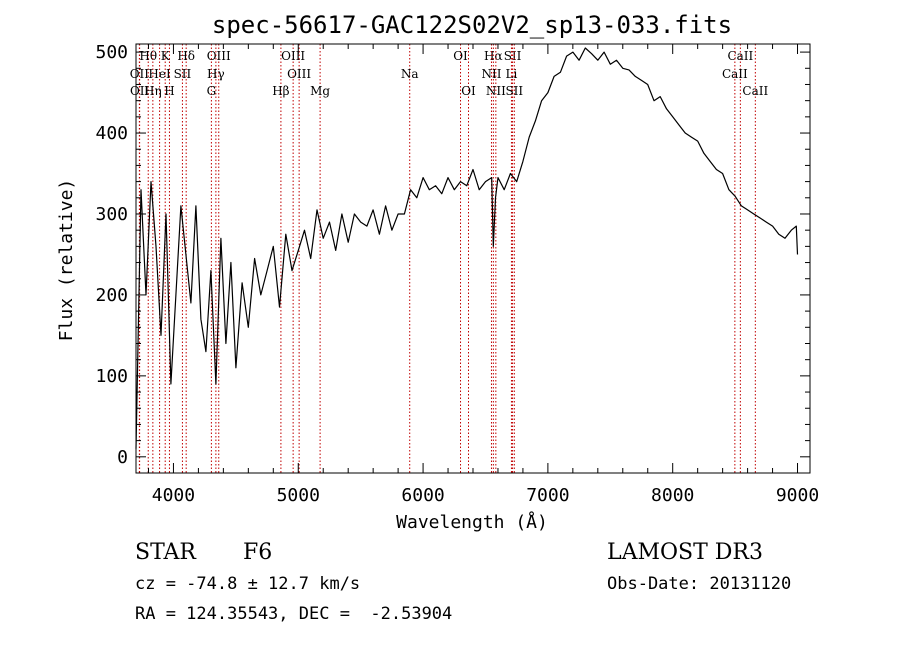  Describe the element at coordinates (280, 91) in the screenshot. I see `line-label: Hβ` at that location.